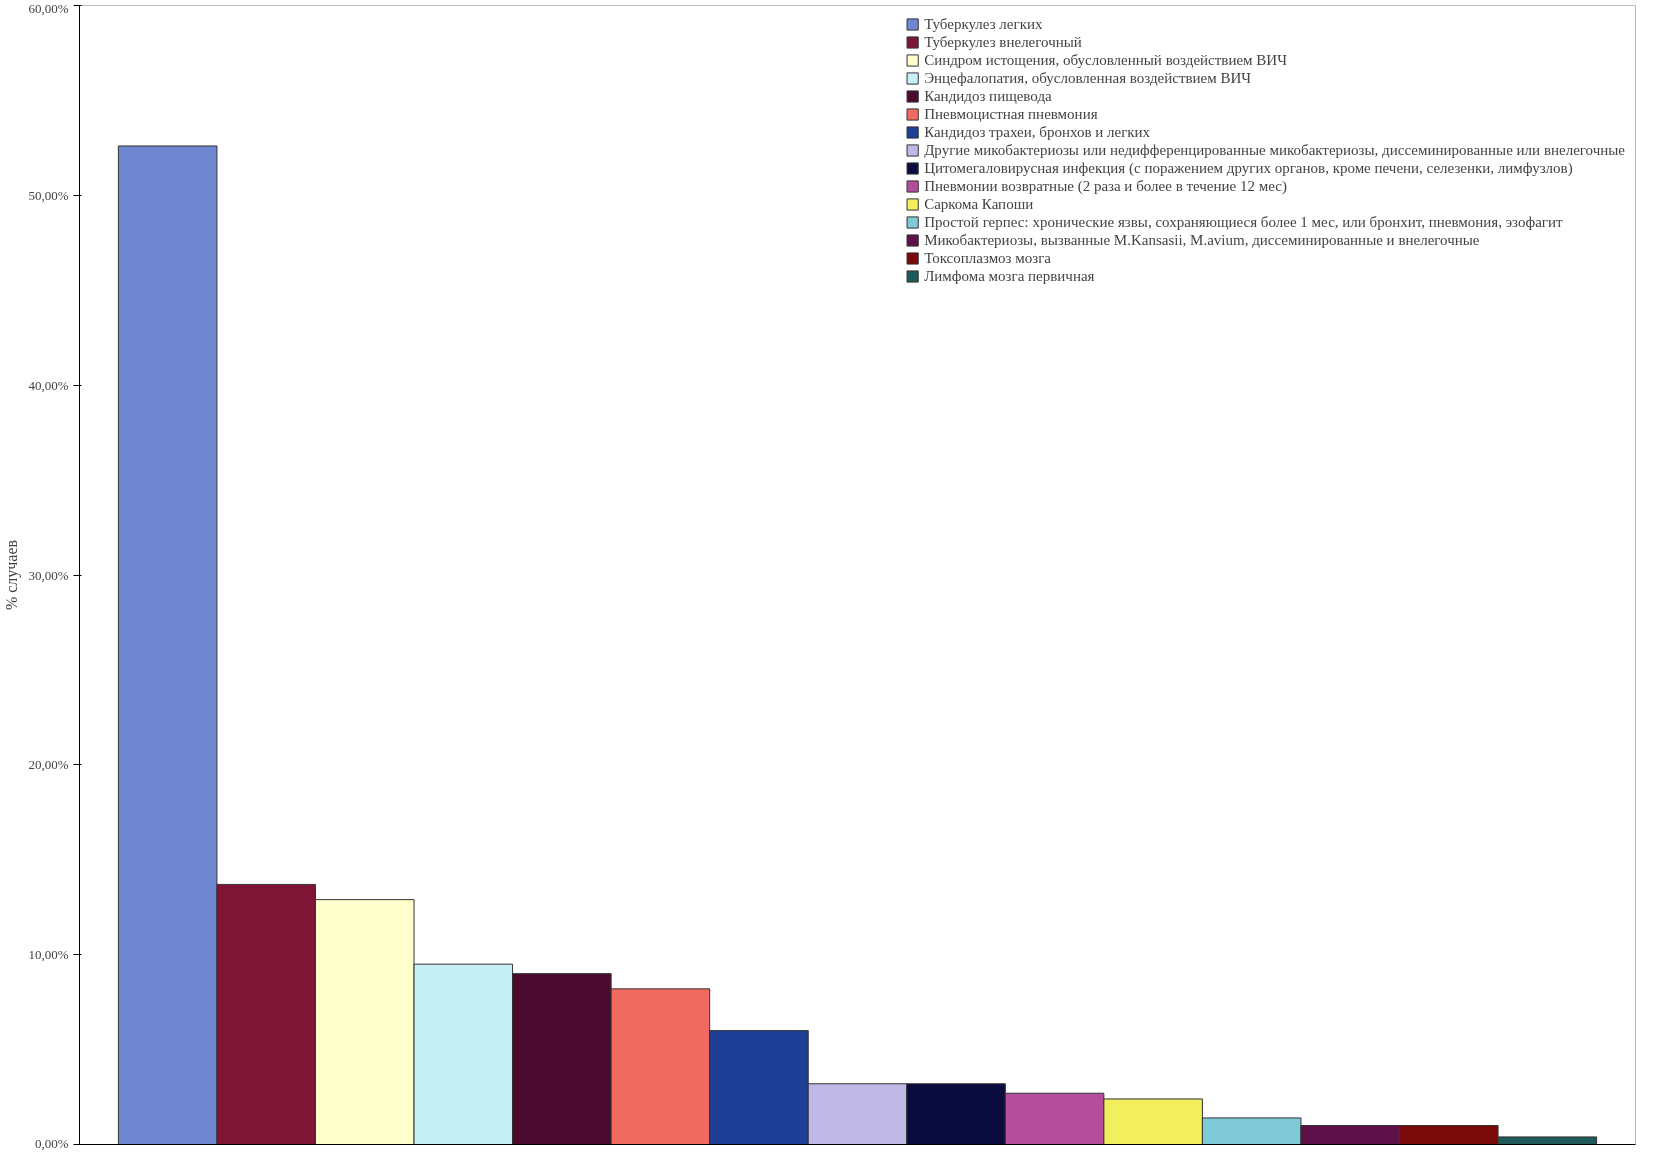 The image size is (1666, 1175). I want to click on legend-label: Пневмоцистная пневмония, so click(1011, 114).